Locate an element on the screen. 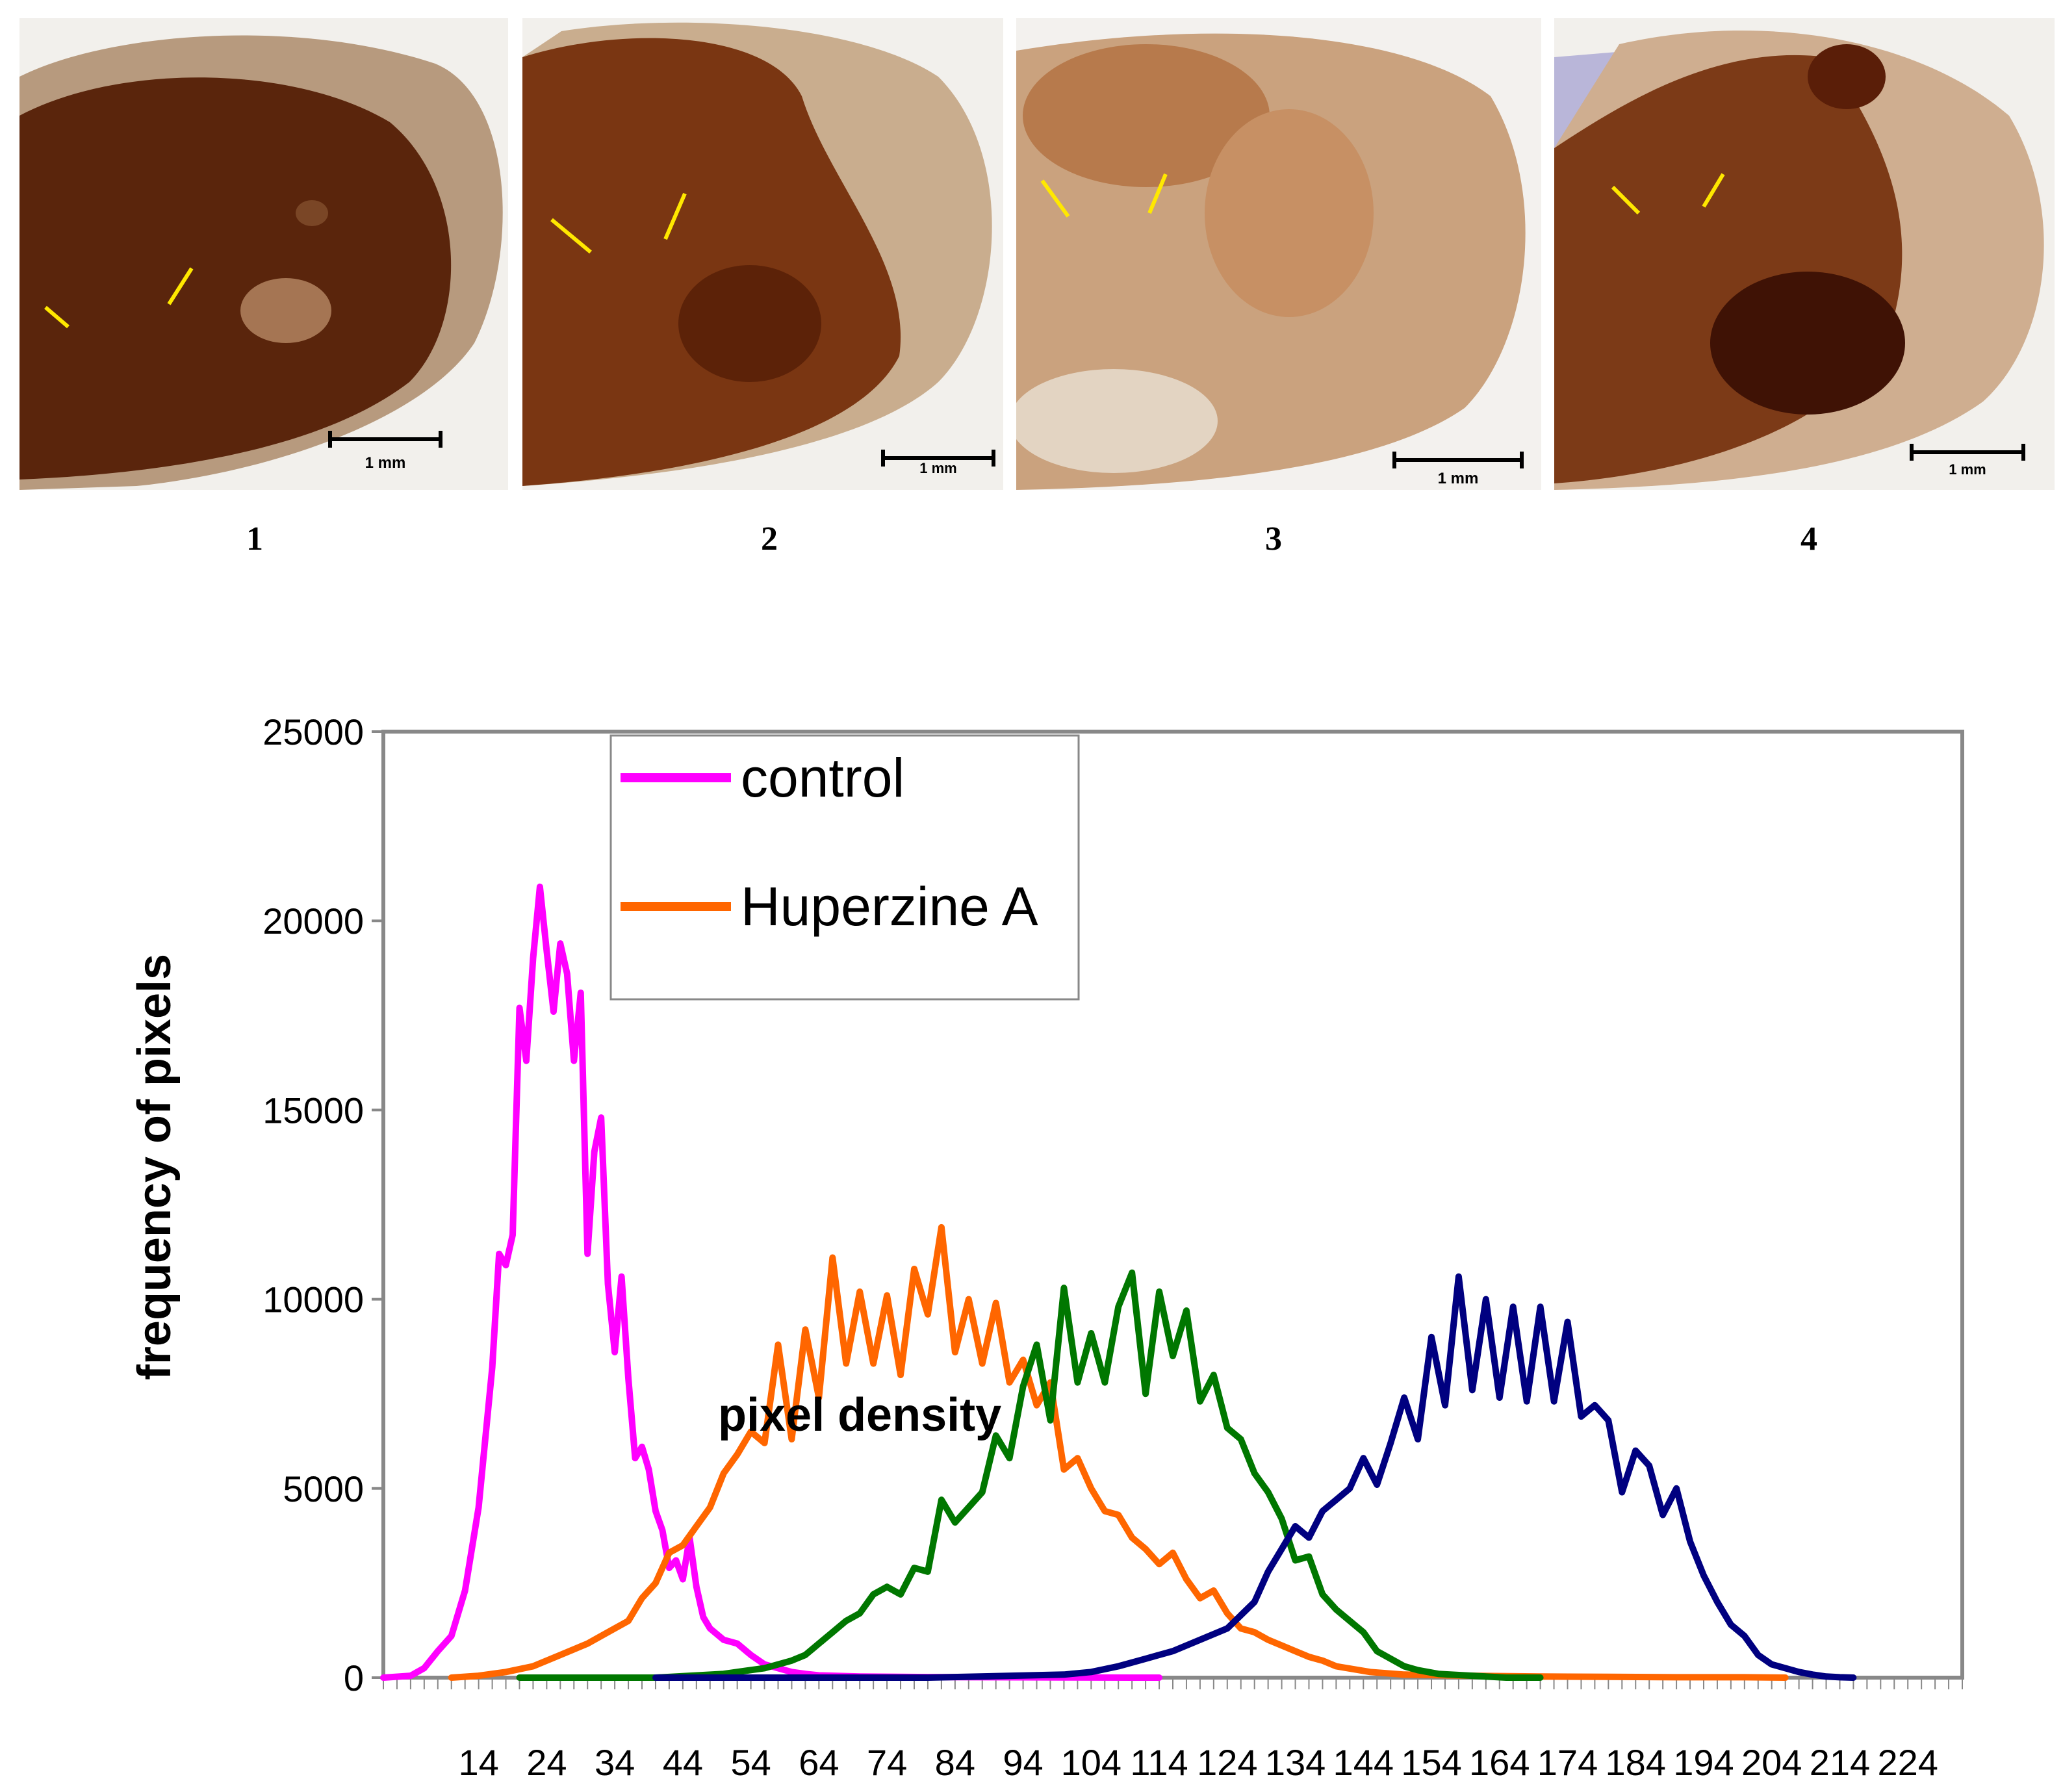  legend: control Huperzine A is located at coordinates (844, 867).